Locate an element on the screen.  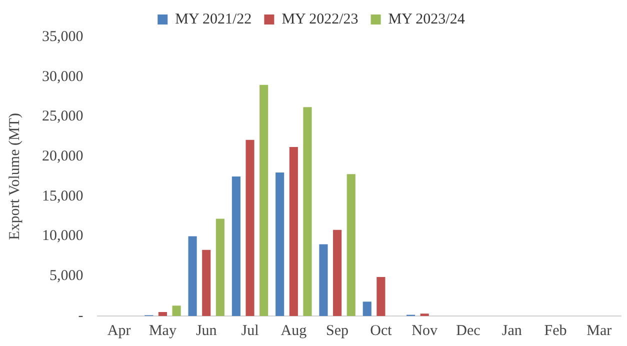
y-tick-label: 35,000 is located at coordinates (63, 36).